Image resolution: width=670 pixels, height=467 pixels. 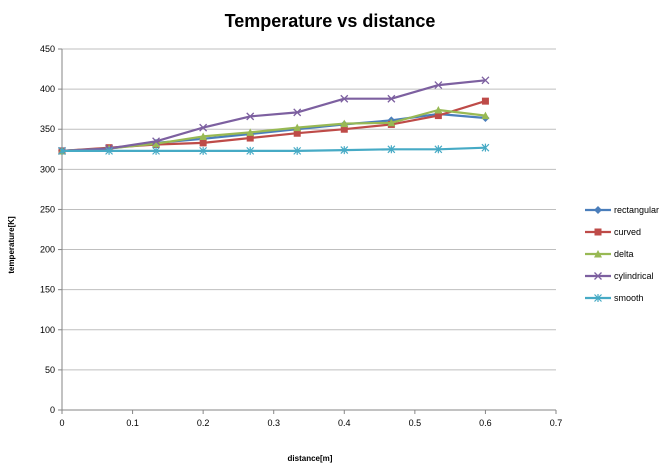 I want to click on legend-label: curved, so click(x=627, y=232).